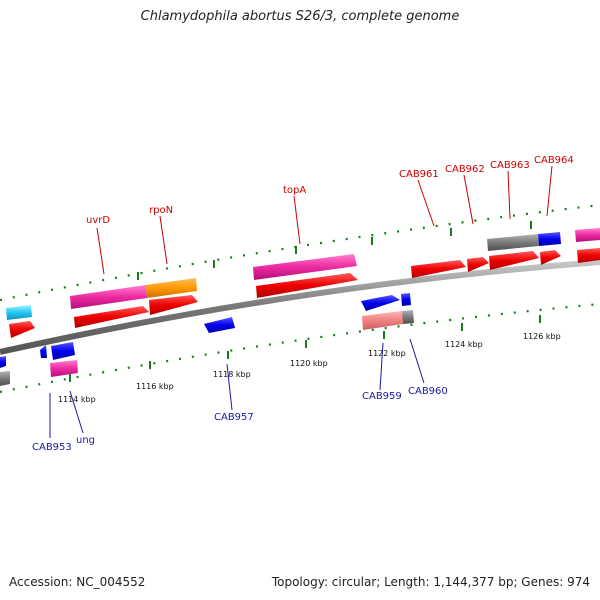 The image size is (600, 600). Describe the element at coordinates (309, 363) in the screenshot. I see `kbp-label: 1120 kbp` at that location.